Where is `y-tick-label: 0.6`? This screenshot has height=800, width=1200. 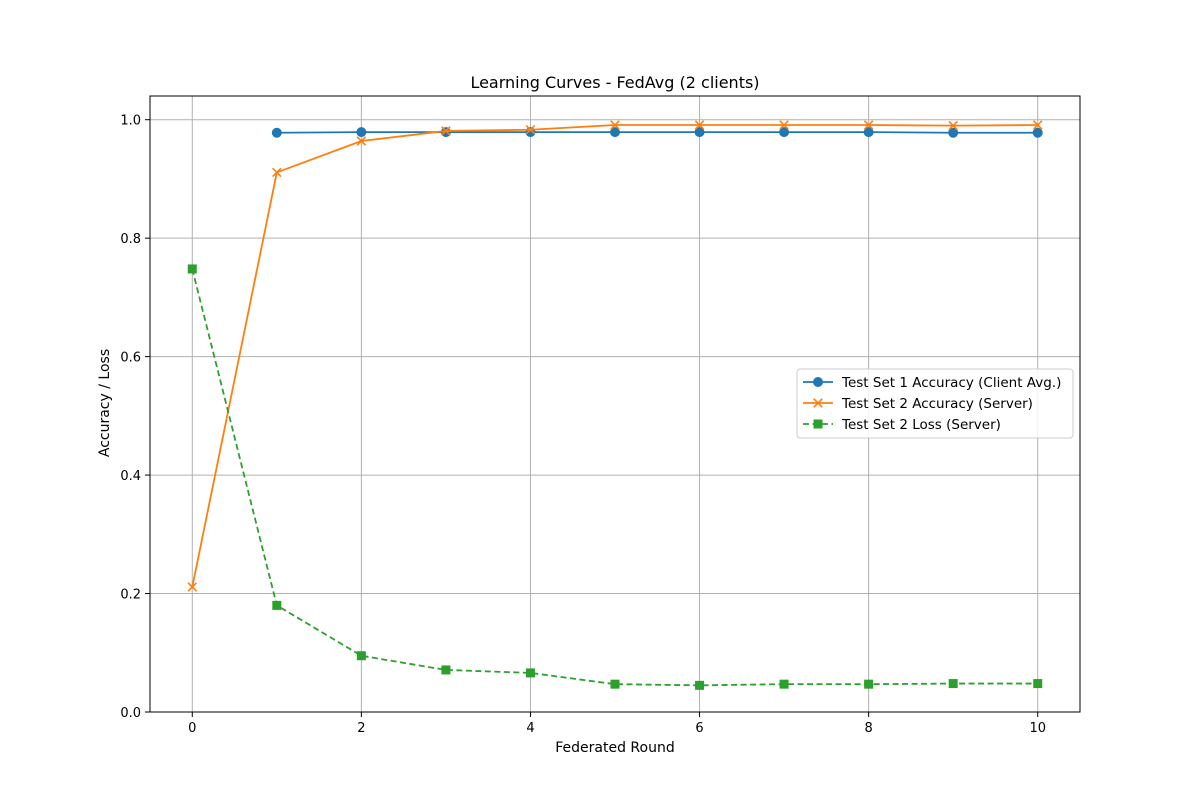 y-tick-label: 0.6 is located at coordinates (130, 358).